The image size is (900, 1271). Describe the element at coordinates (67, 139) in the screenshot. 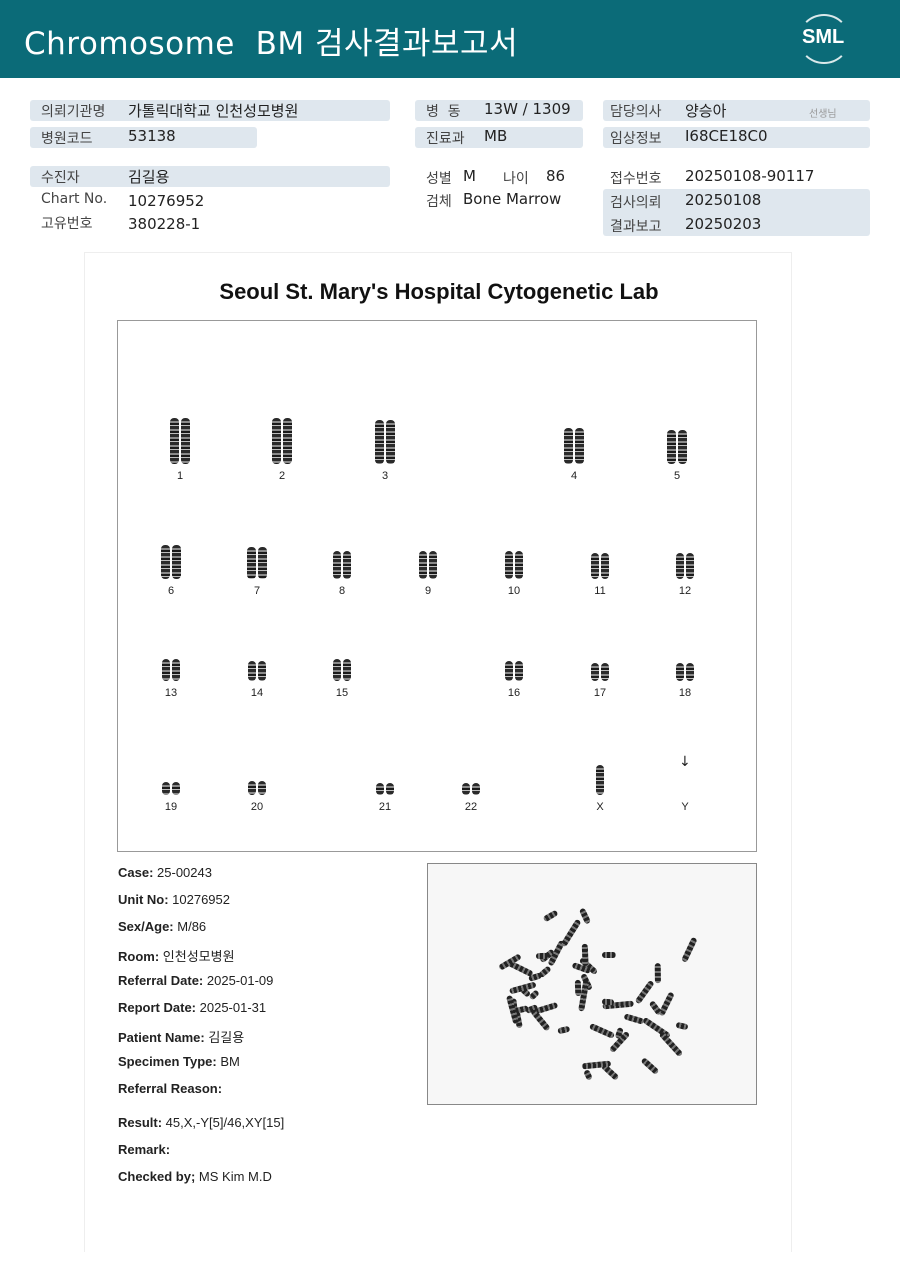

I see `hospital-code-label: 병원코드` at that location.